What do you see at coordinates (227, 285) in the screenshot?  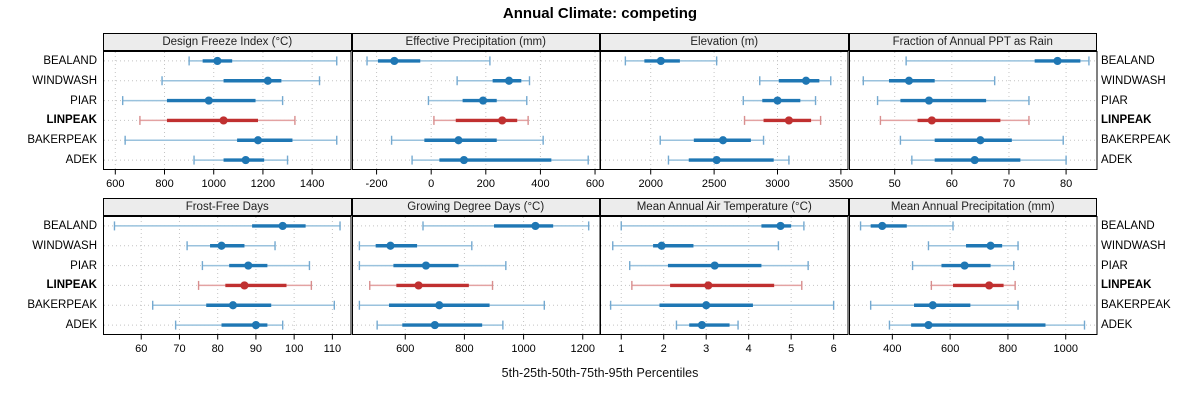 I see `panel-plot-frost-free-days: 60 70 80 90 100 110` at bounding box center [227, 285].